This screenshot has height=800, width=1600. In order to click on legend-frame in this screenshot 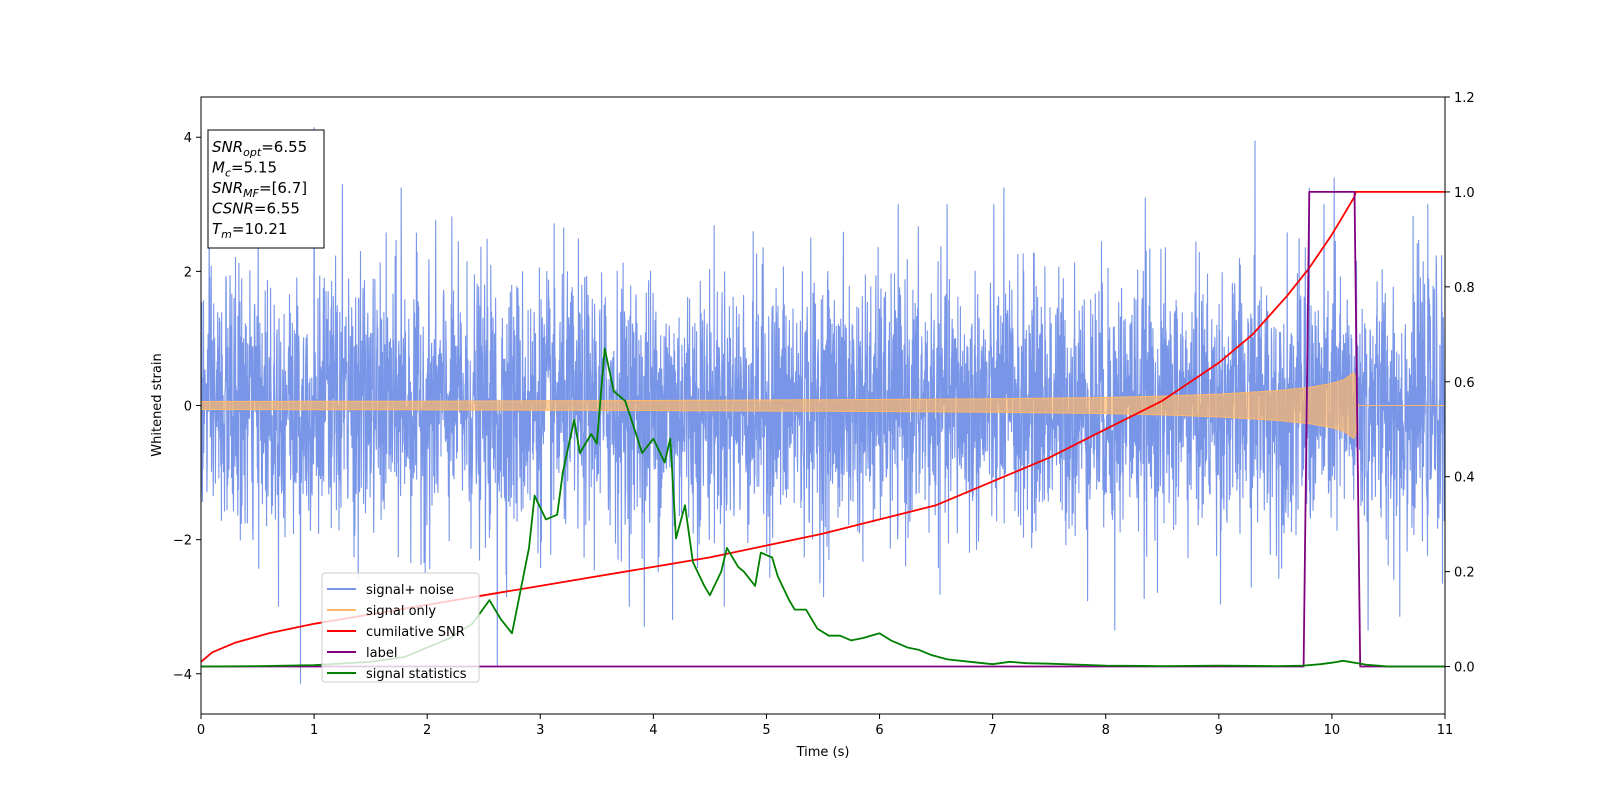, I will do `click(400, 627)`.